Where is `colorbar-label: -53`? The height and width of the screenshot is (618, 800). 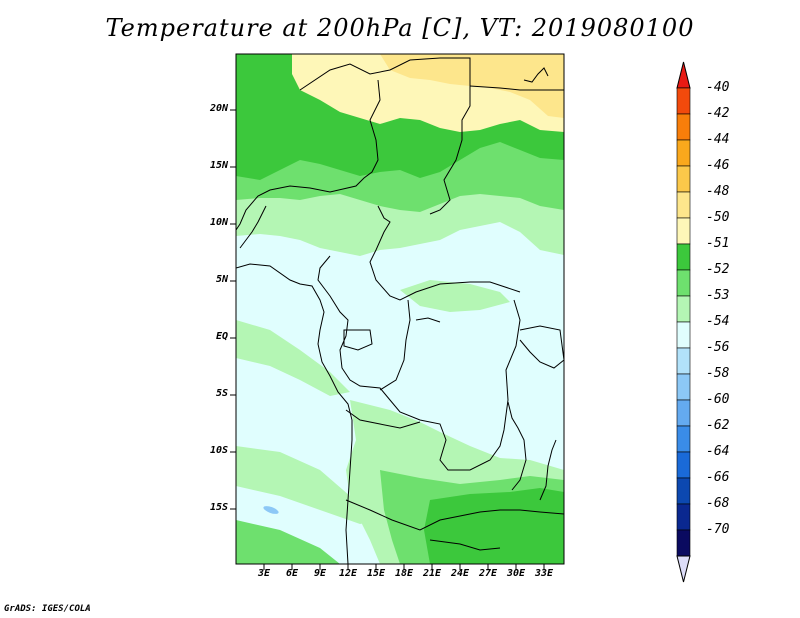 colorbar-label: -53 is located at coordinates (718, 295).